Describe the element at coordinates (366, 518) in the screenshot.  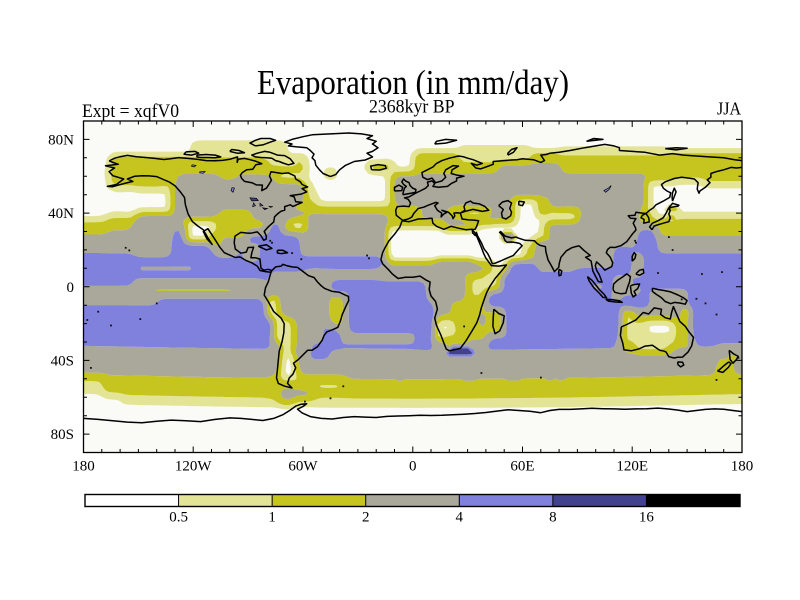
I see `svg-text: 2` at that location.